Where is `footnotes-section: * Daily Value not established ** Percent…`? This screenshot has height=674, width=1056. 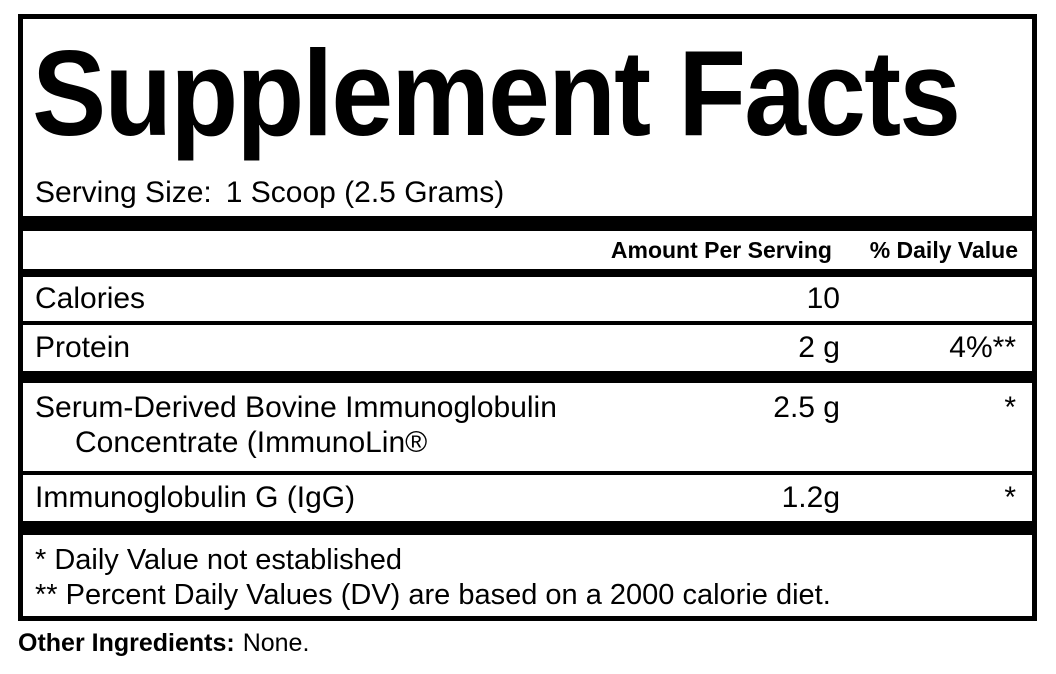
footnotes-section: * Daily Value not established ** Percent… is located at coordinates (527, 574).